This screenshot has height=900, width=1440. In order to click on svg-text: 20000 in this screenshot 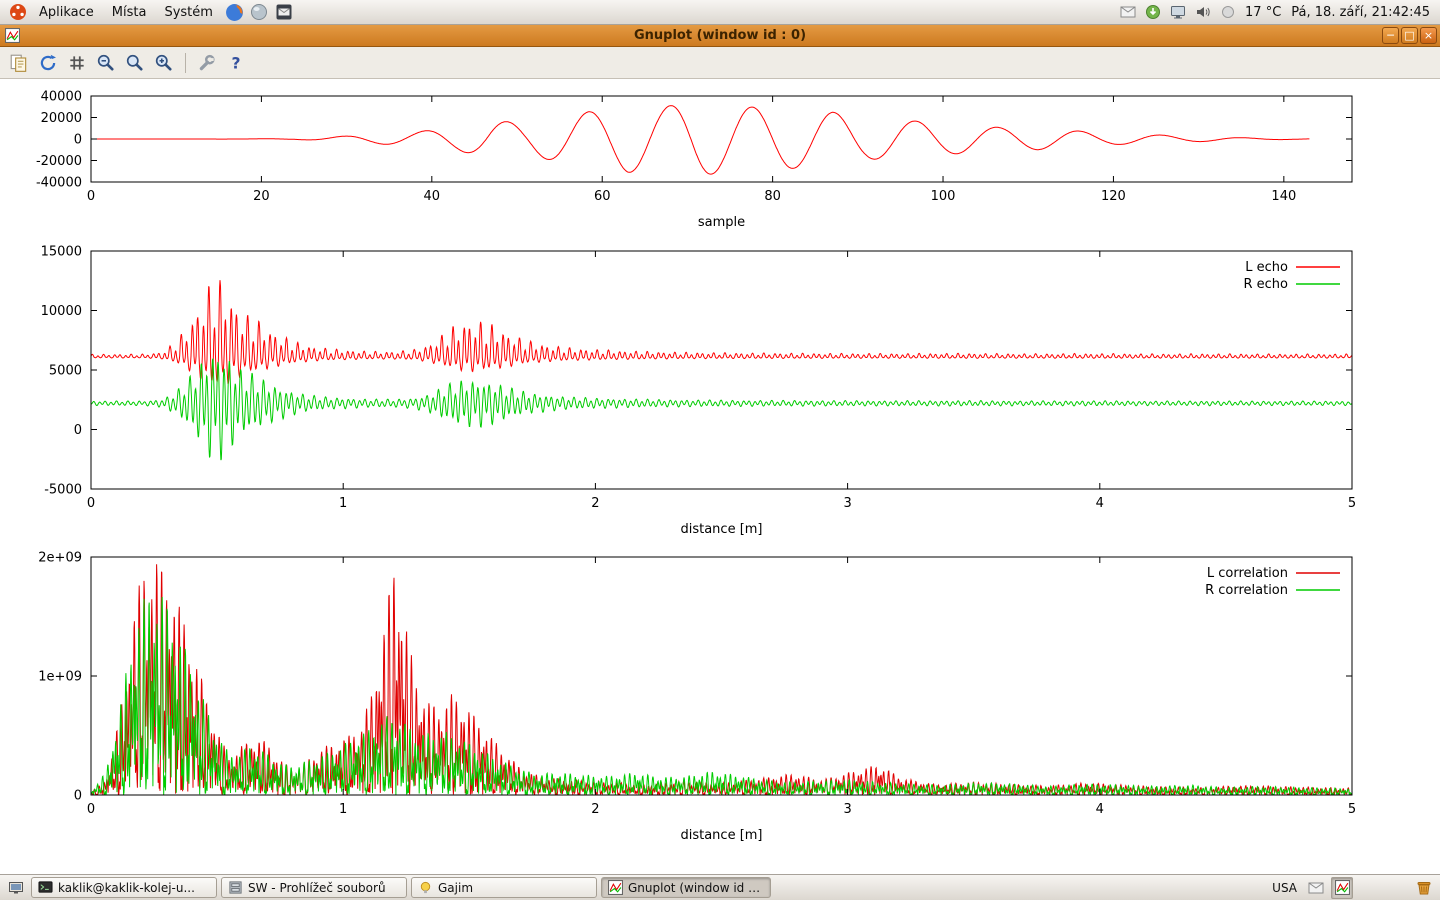, I will do `click(61, 118)`.